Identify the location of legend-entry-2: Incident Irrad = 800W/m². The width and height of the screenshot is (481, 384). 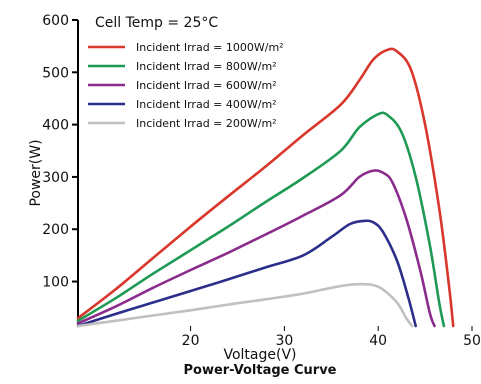
(206, 66).